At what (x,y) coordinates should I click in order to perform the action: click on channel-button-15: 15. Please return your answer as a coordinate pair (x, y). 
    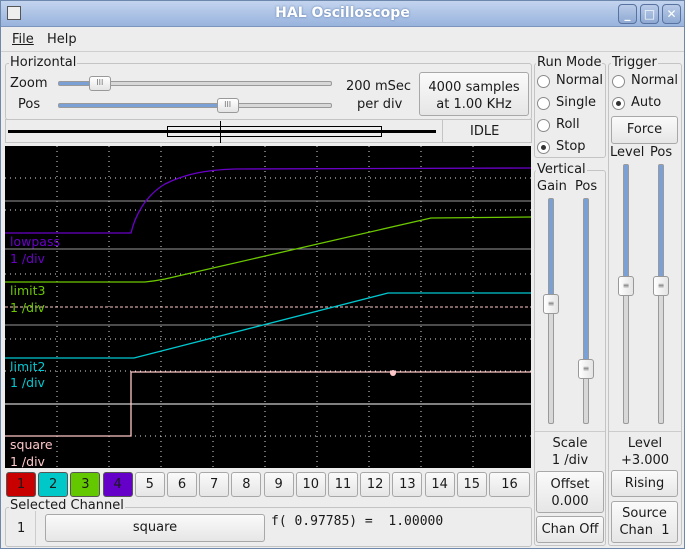
    Looking at the image, I should click on (471, 484).